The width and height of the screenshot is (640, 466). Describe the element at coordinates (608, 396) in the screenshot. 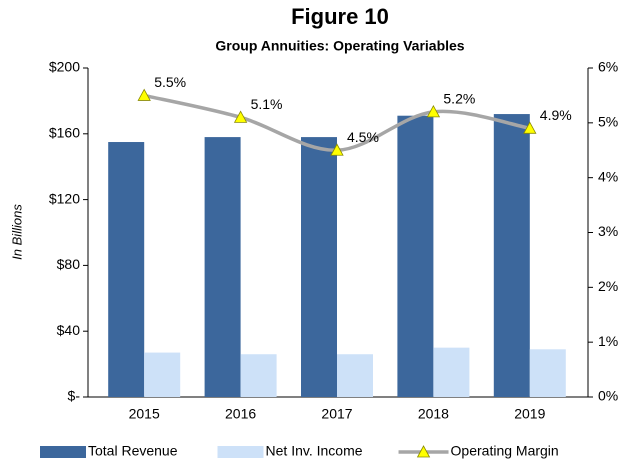

I see `y2-tick-label: 0%` at that location.